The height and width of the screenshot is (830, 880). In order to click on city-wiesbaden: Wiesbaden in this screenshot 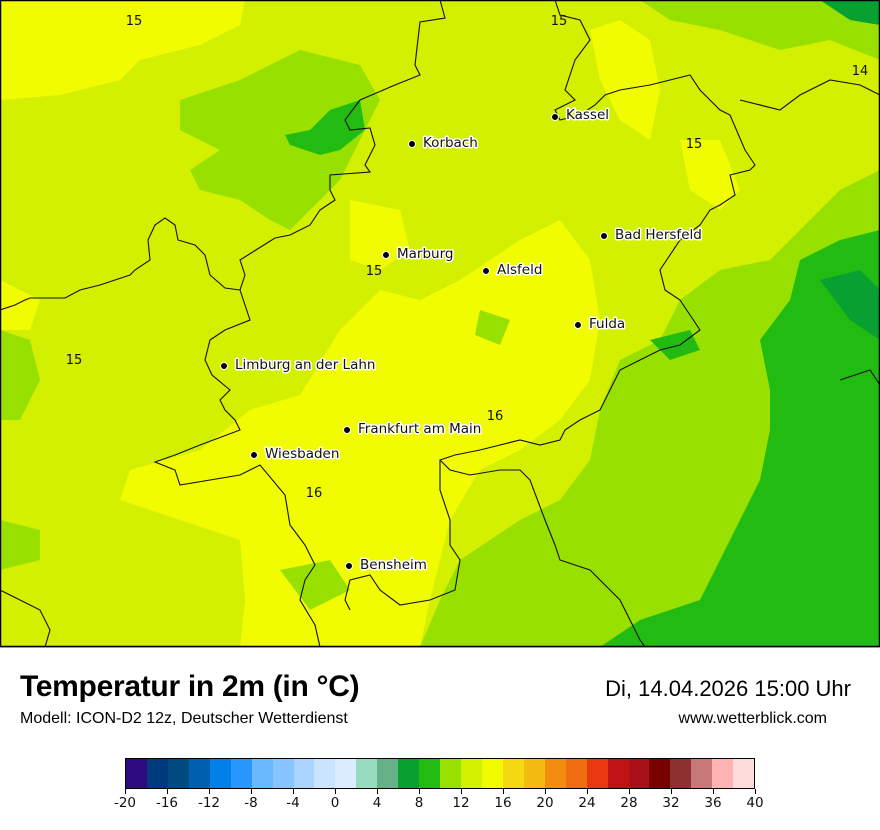, I will do `click(295, 454)`.